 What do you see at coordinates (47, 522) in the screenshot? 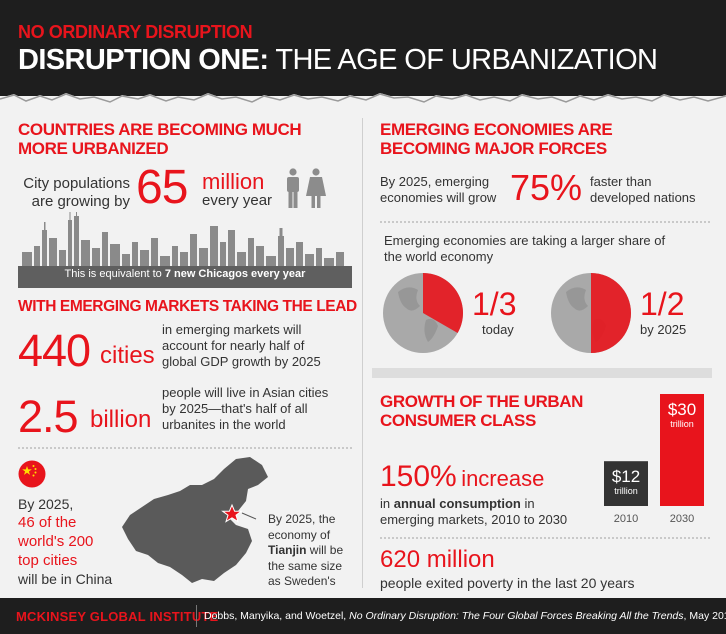
I see `china-text-highlight: 46 of the` at bounding box center [47, 522].